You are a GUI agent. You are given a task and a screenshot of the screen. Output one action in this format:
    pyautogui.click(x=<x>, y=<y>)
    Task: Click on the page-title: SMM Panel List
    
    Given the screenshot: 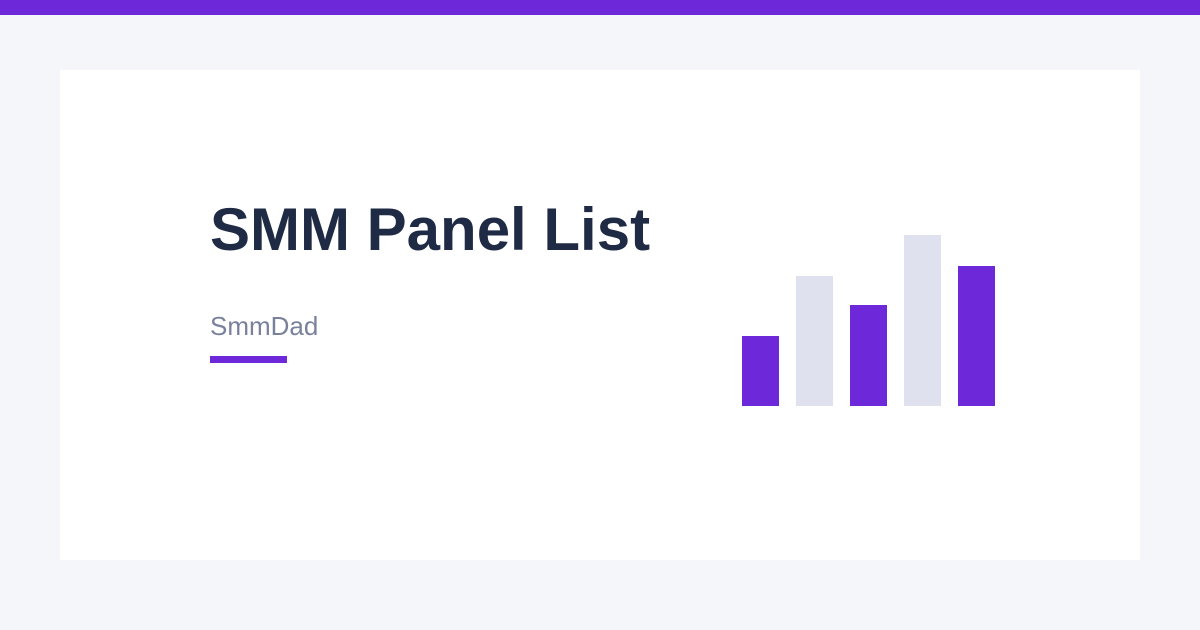 What is the action you would take?
    pyautogui.click(x=430, y=229)
    